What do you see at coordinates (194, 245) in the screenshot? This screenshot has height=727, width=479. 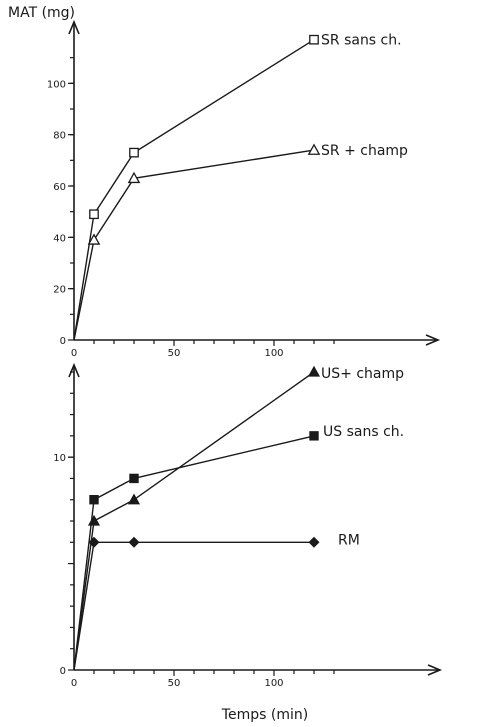 I see `series-line-sr-champ` at bounding box center [194, 245].